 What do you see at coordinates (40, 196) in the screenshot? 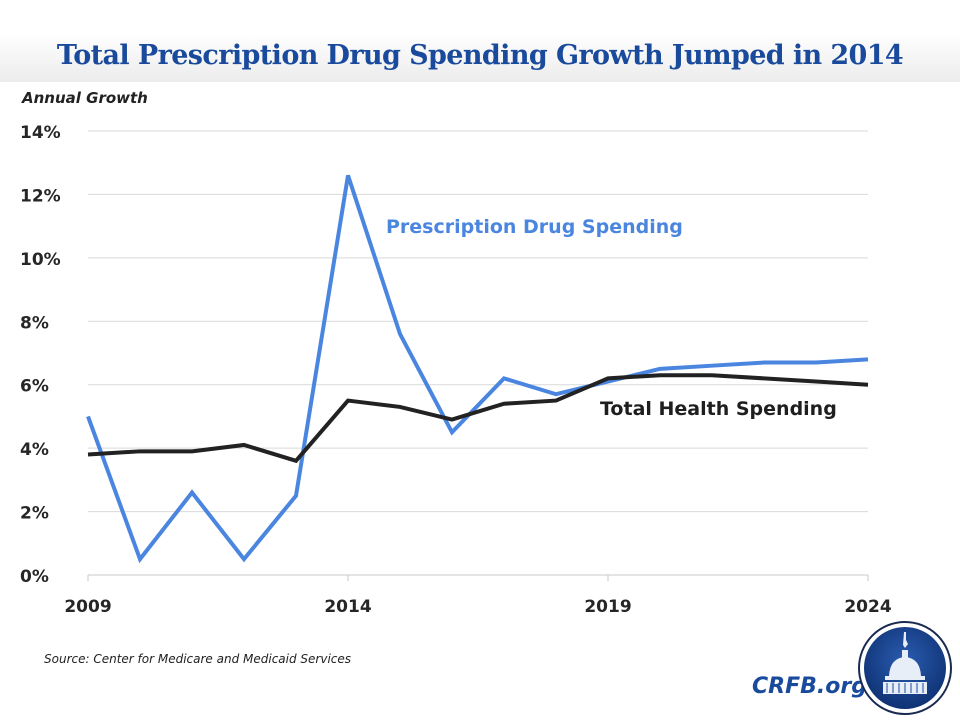
I see `y-tick-label: 12%` at bounding box center [40, 196].